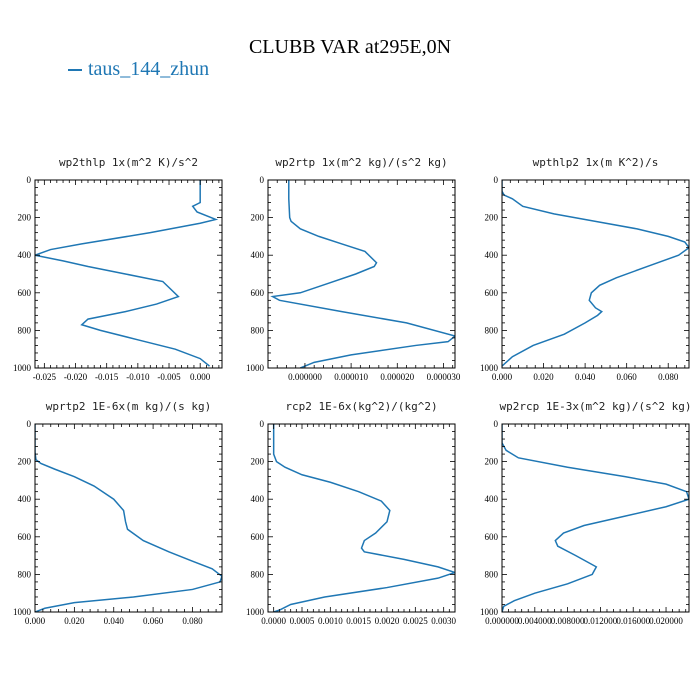 This screenshot has width=700, height=700. What do you see at coordinates (45, 377) in the screenshot?
I see `x-tick-label: -0.025` at bounding box center [45, 377].